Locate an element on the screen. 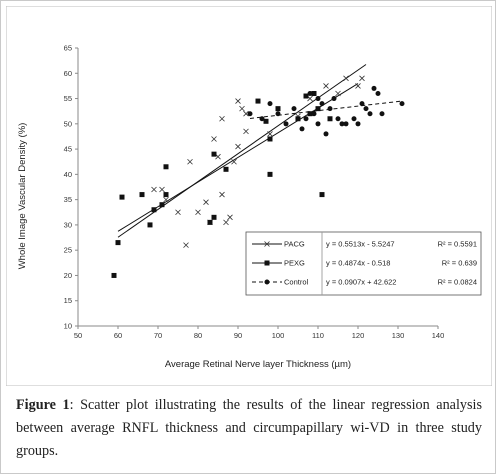 The height and width of the screenshot is (476, 498). x-tick-label: 140 is located at coordinates (438, 335).